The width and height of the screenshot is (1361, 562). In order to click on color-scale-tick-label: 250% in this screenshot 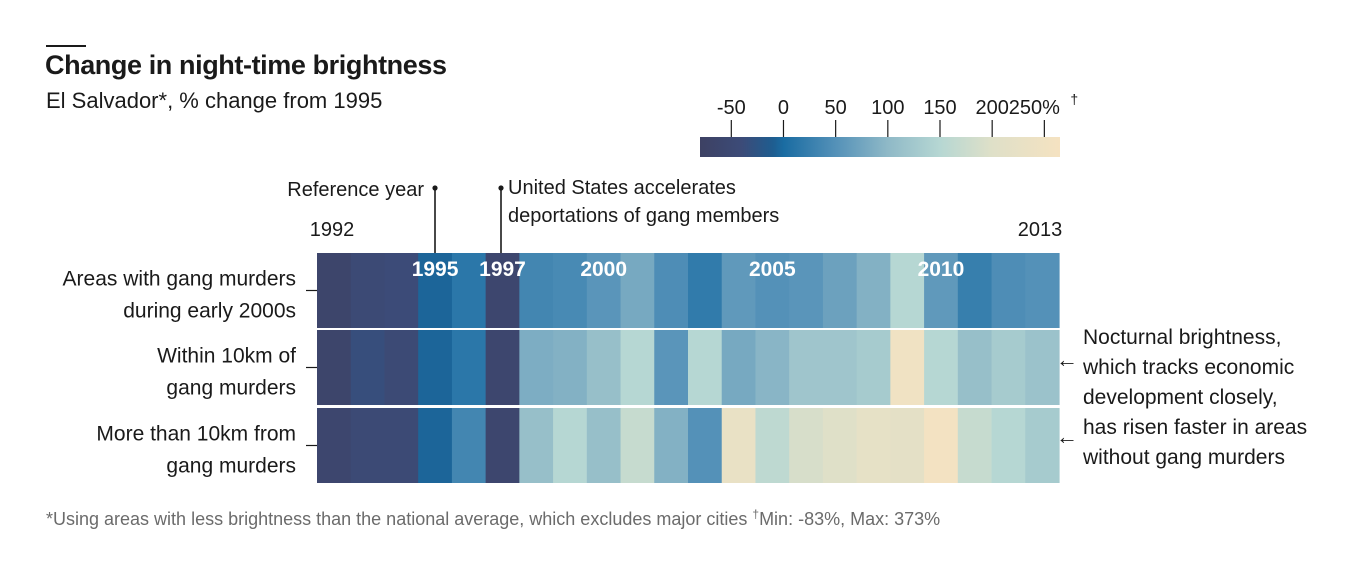, I will do `click(1034, 108)`.